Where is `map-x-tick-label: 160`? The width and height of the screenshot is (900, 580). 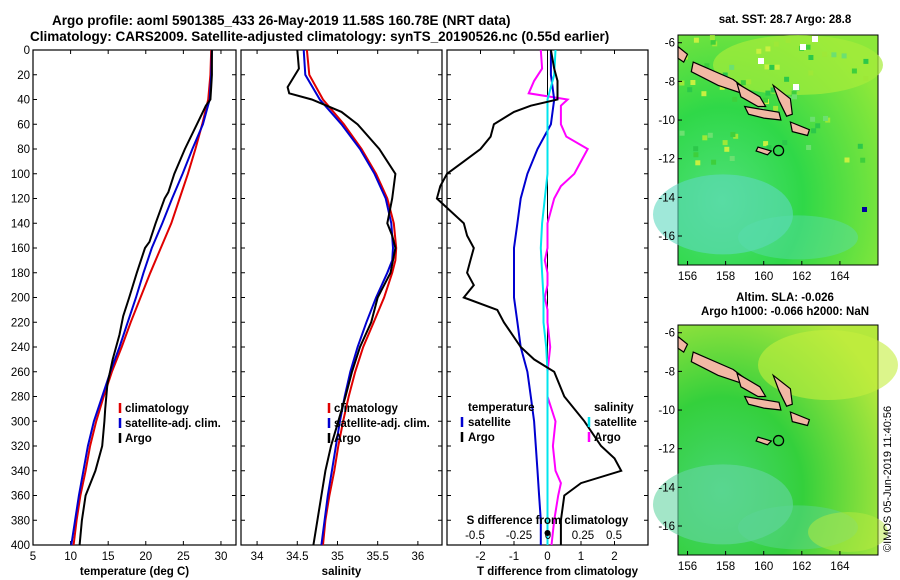 map-x-tick-label: 160 is located at coordinates (763, 567).